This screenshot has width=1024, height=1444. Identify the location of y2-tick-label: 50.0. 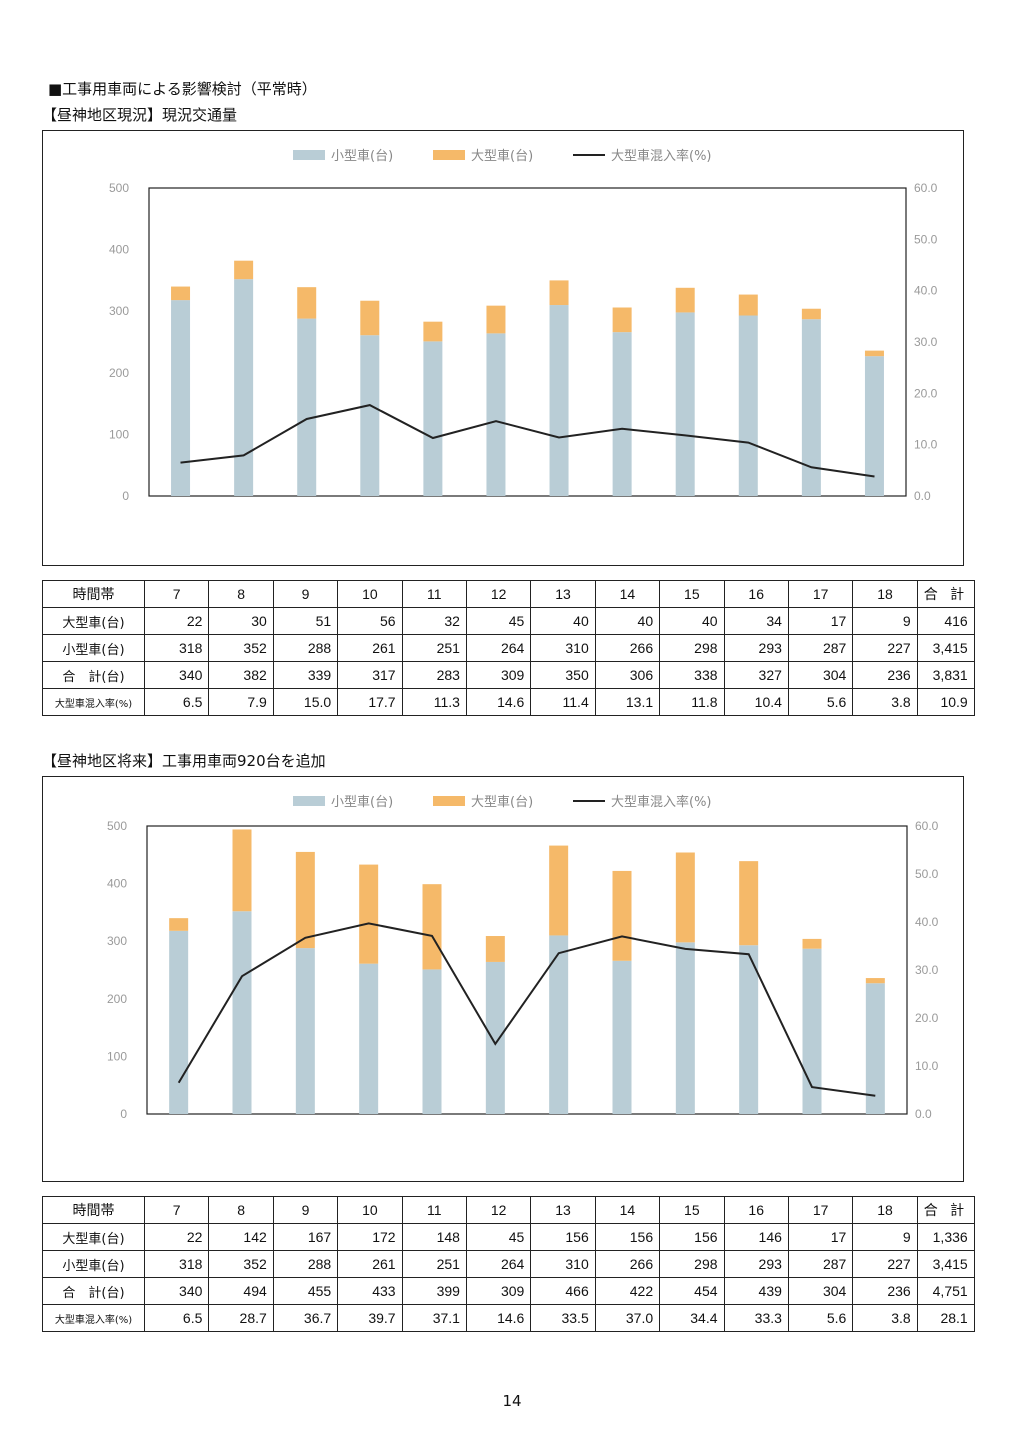
(926, 239).